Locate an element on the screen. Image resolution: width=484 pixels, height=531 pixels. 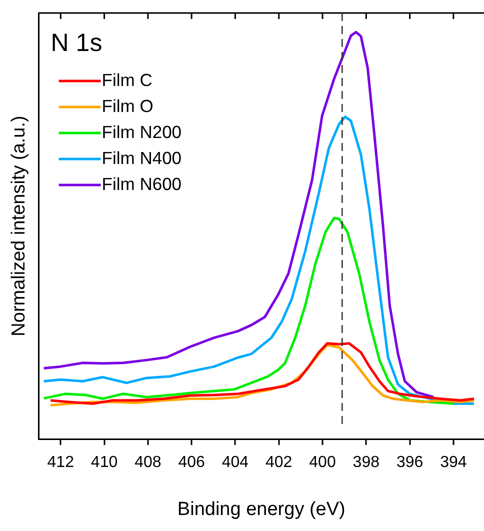
legend-label: Film C is located at coordinates (127, 80).